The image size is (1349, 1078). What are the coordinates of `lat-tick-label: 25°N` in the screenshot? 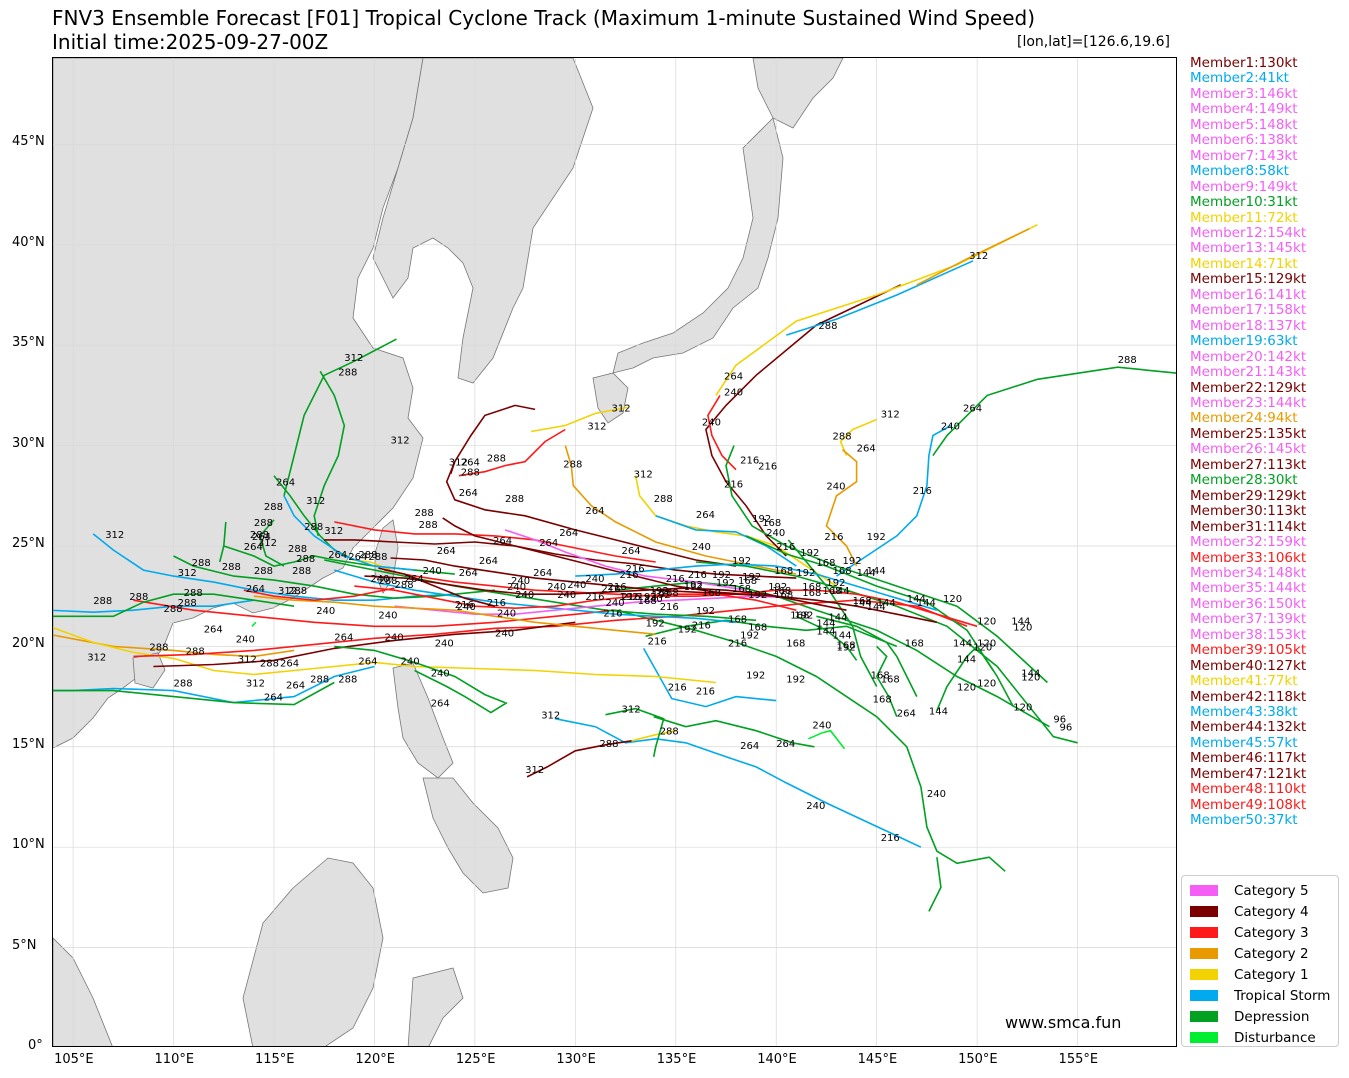 It's located at (28, 543).